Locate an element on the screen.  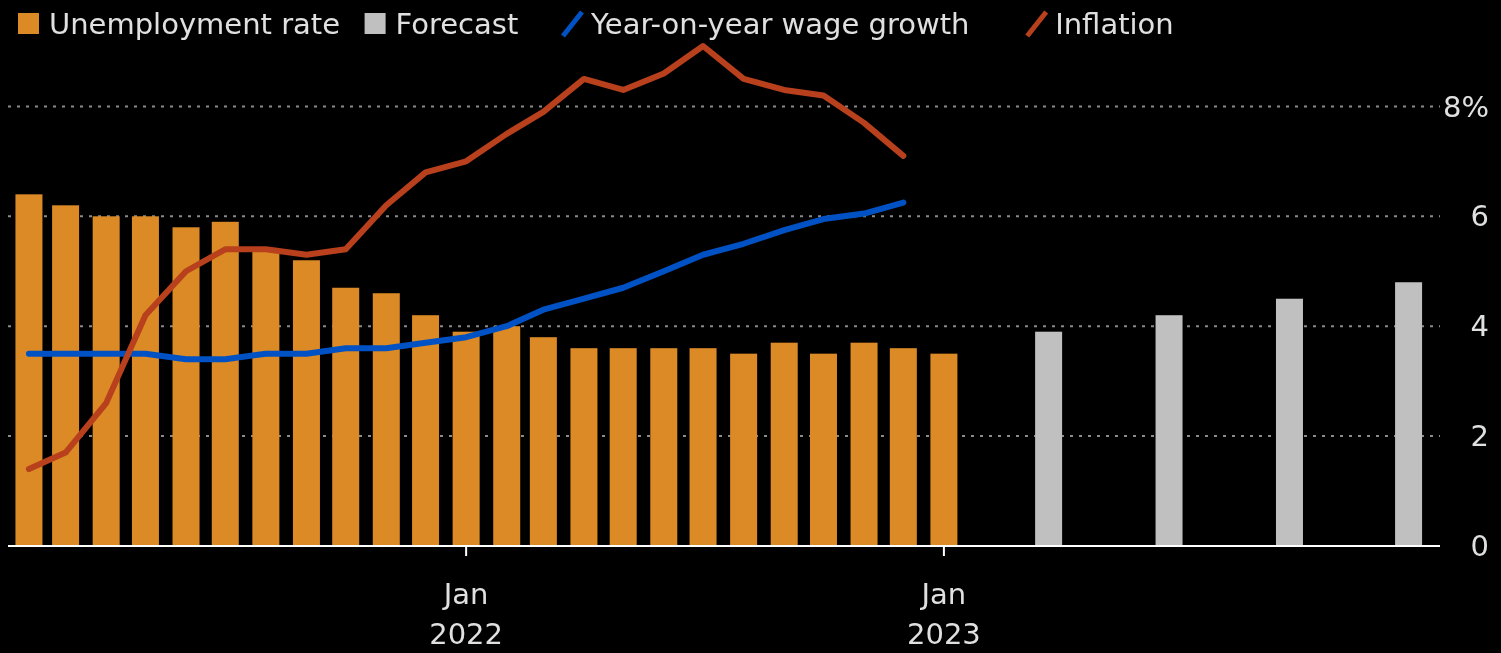
y-tick-label: 2 is located at coordinates (1479, 436).